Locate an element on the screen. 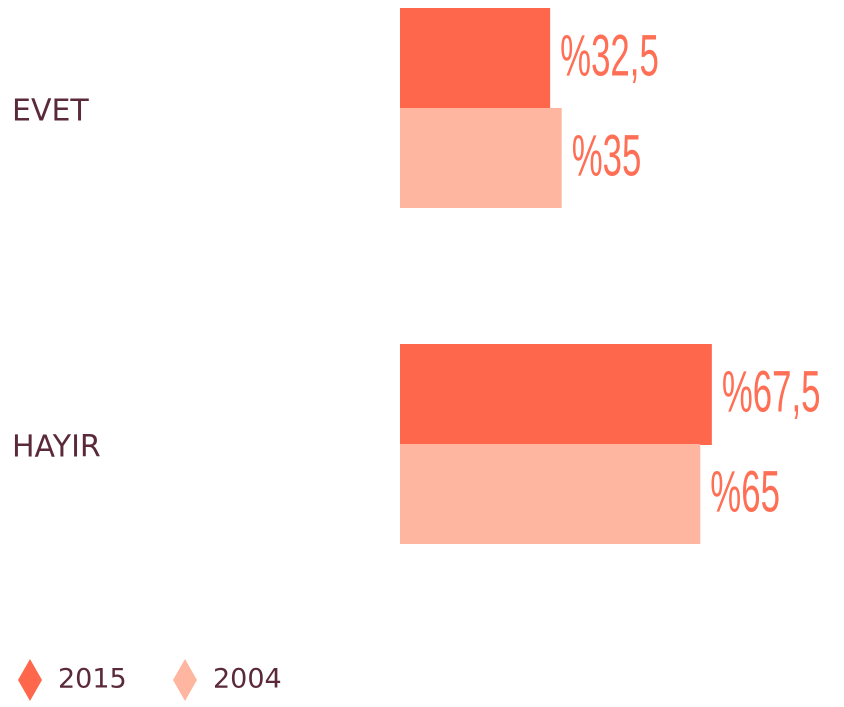 This screenshot has width=844, height=707. value-label: %67,5 is located at coordinates (771, 392).